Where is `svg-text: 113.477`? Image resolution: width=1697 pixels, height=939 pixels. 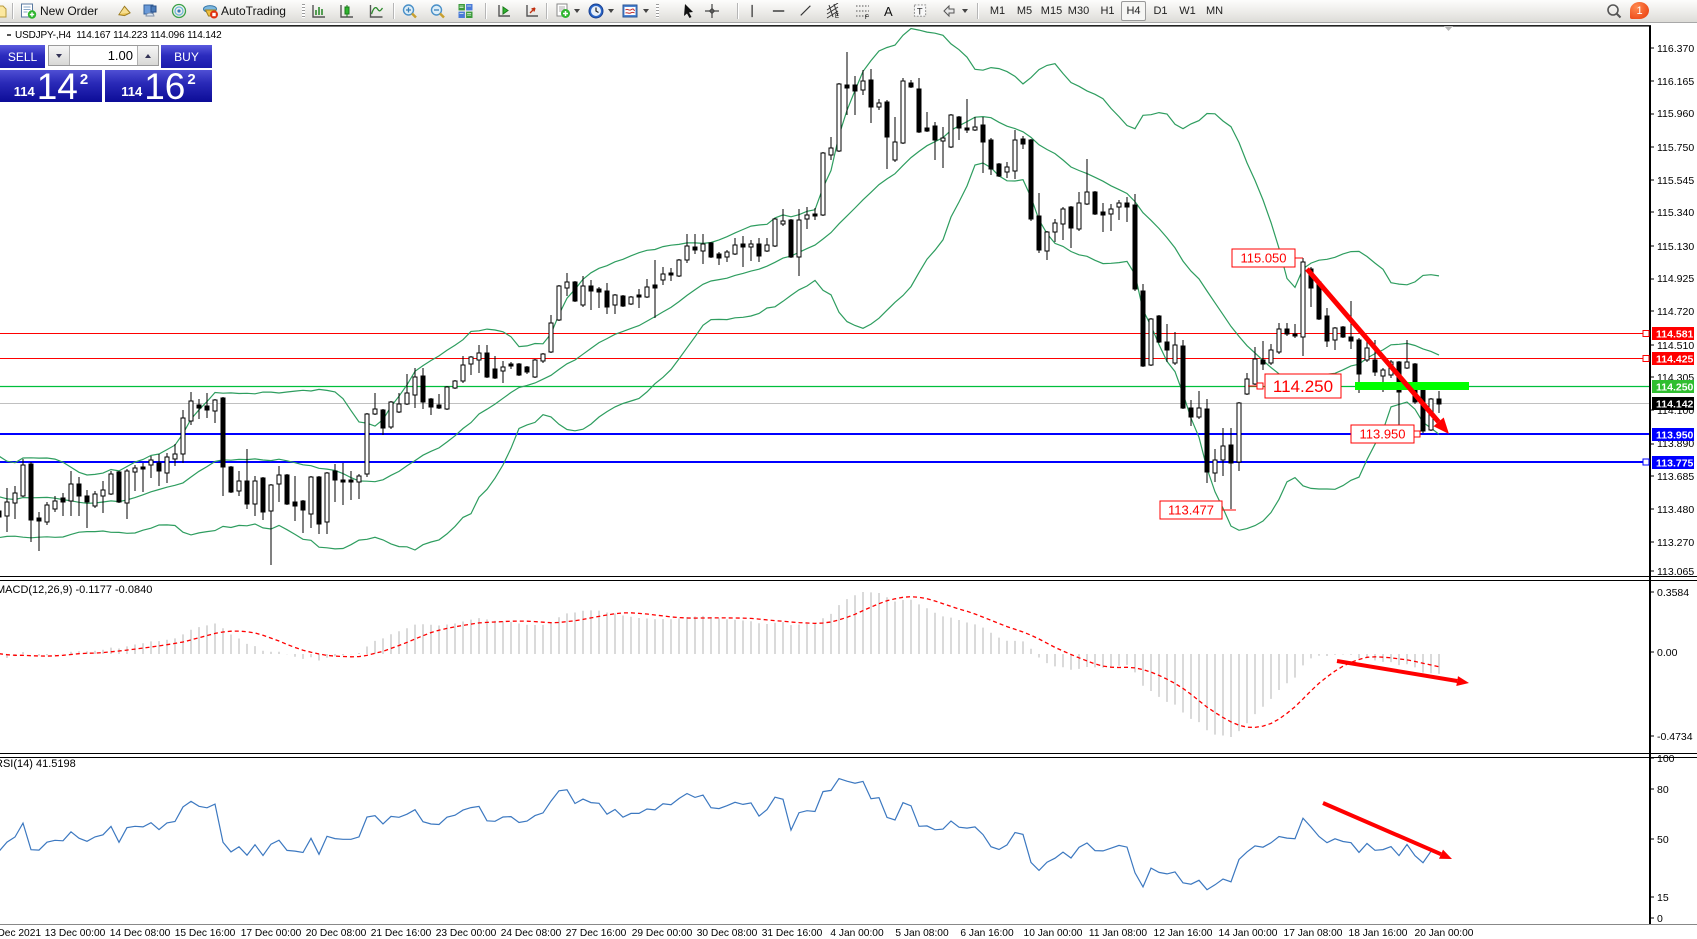
svg-text: 113.477 is located at coordinates (1191, 510).